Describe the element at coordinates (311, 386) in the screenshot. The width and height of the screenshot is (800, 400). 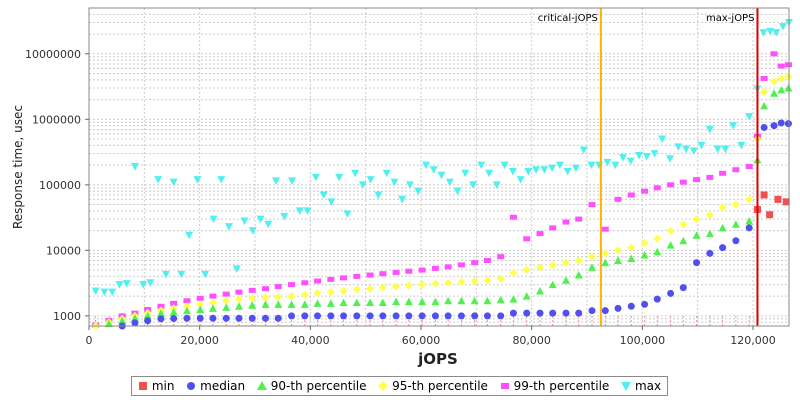
I see `legend-item: 90-th percentile` at that location.